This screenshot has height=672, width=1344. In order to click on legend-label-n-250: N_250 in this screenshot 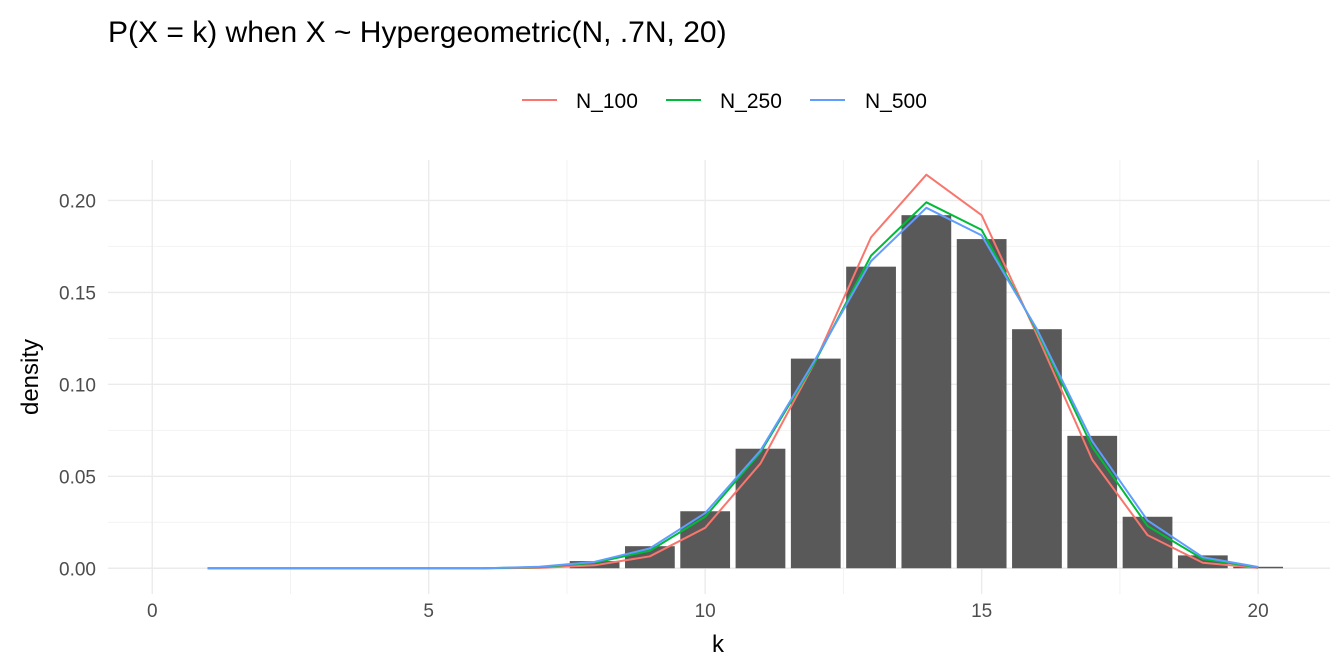, I will do `click(751, 101)`.